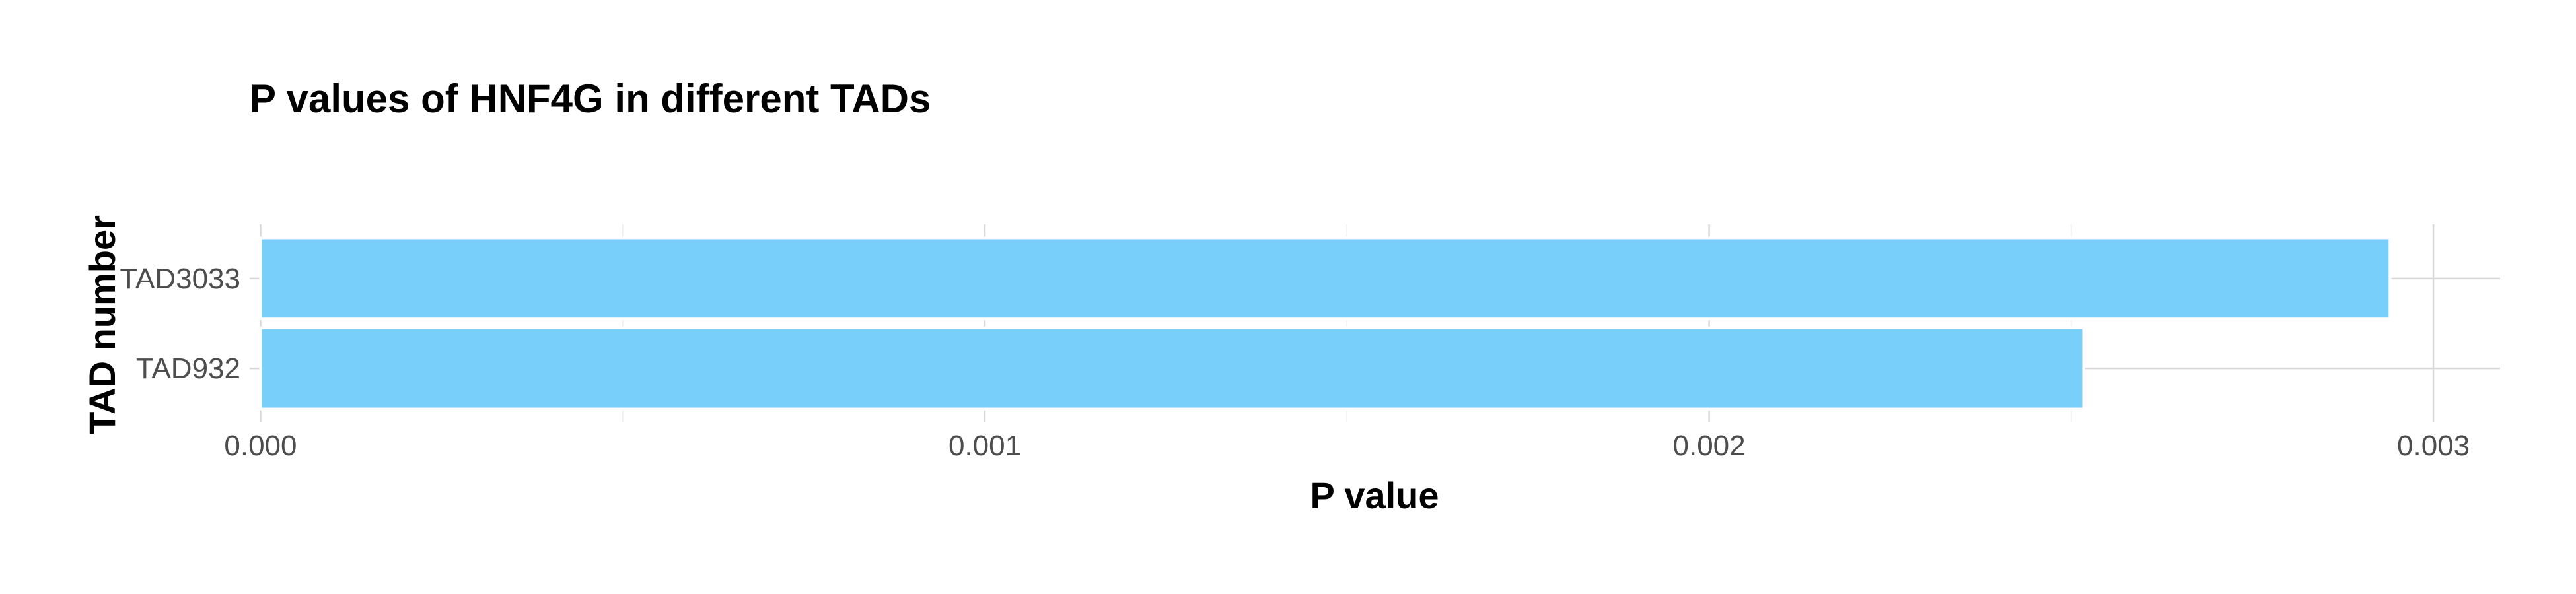  Describe the element at coordinates (1172, 369) in the screenshot. I see `bar-tad932` at that location.